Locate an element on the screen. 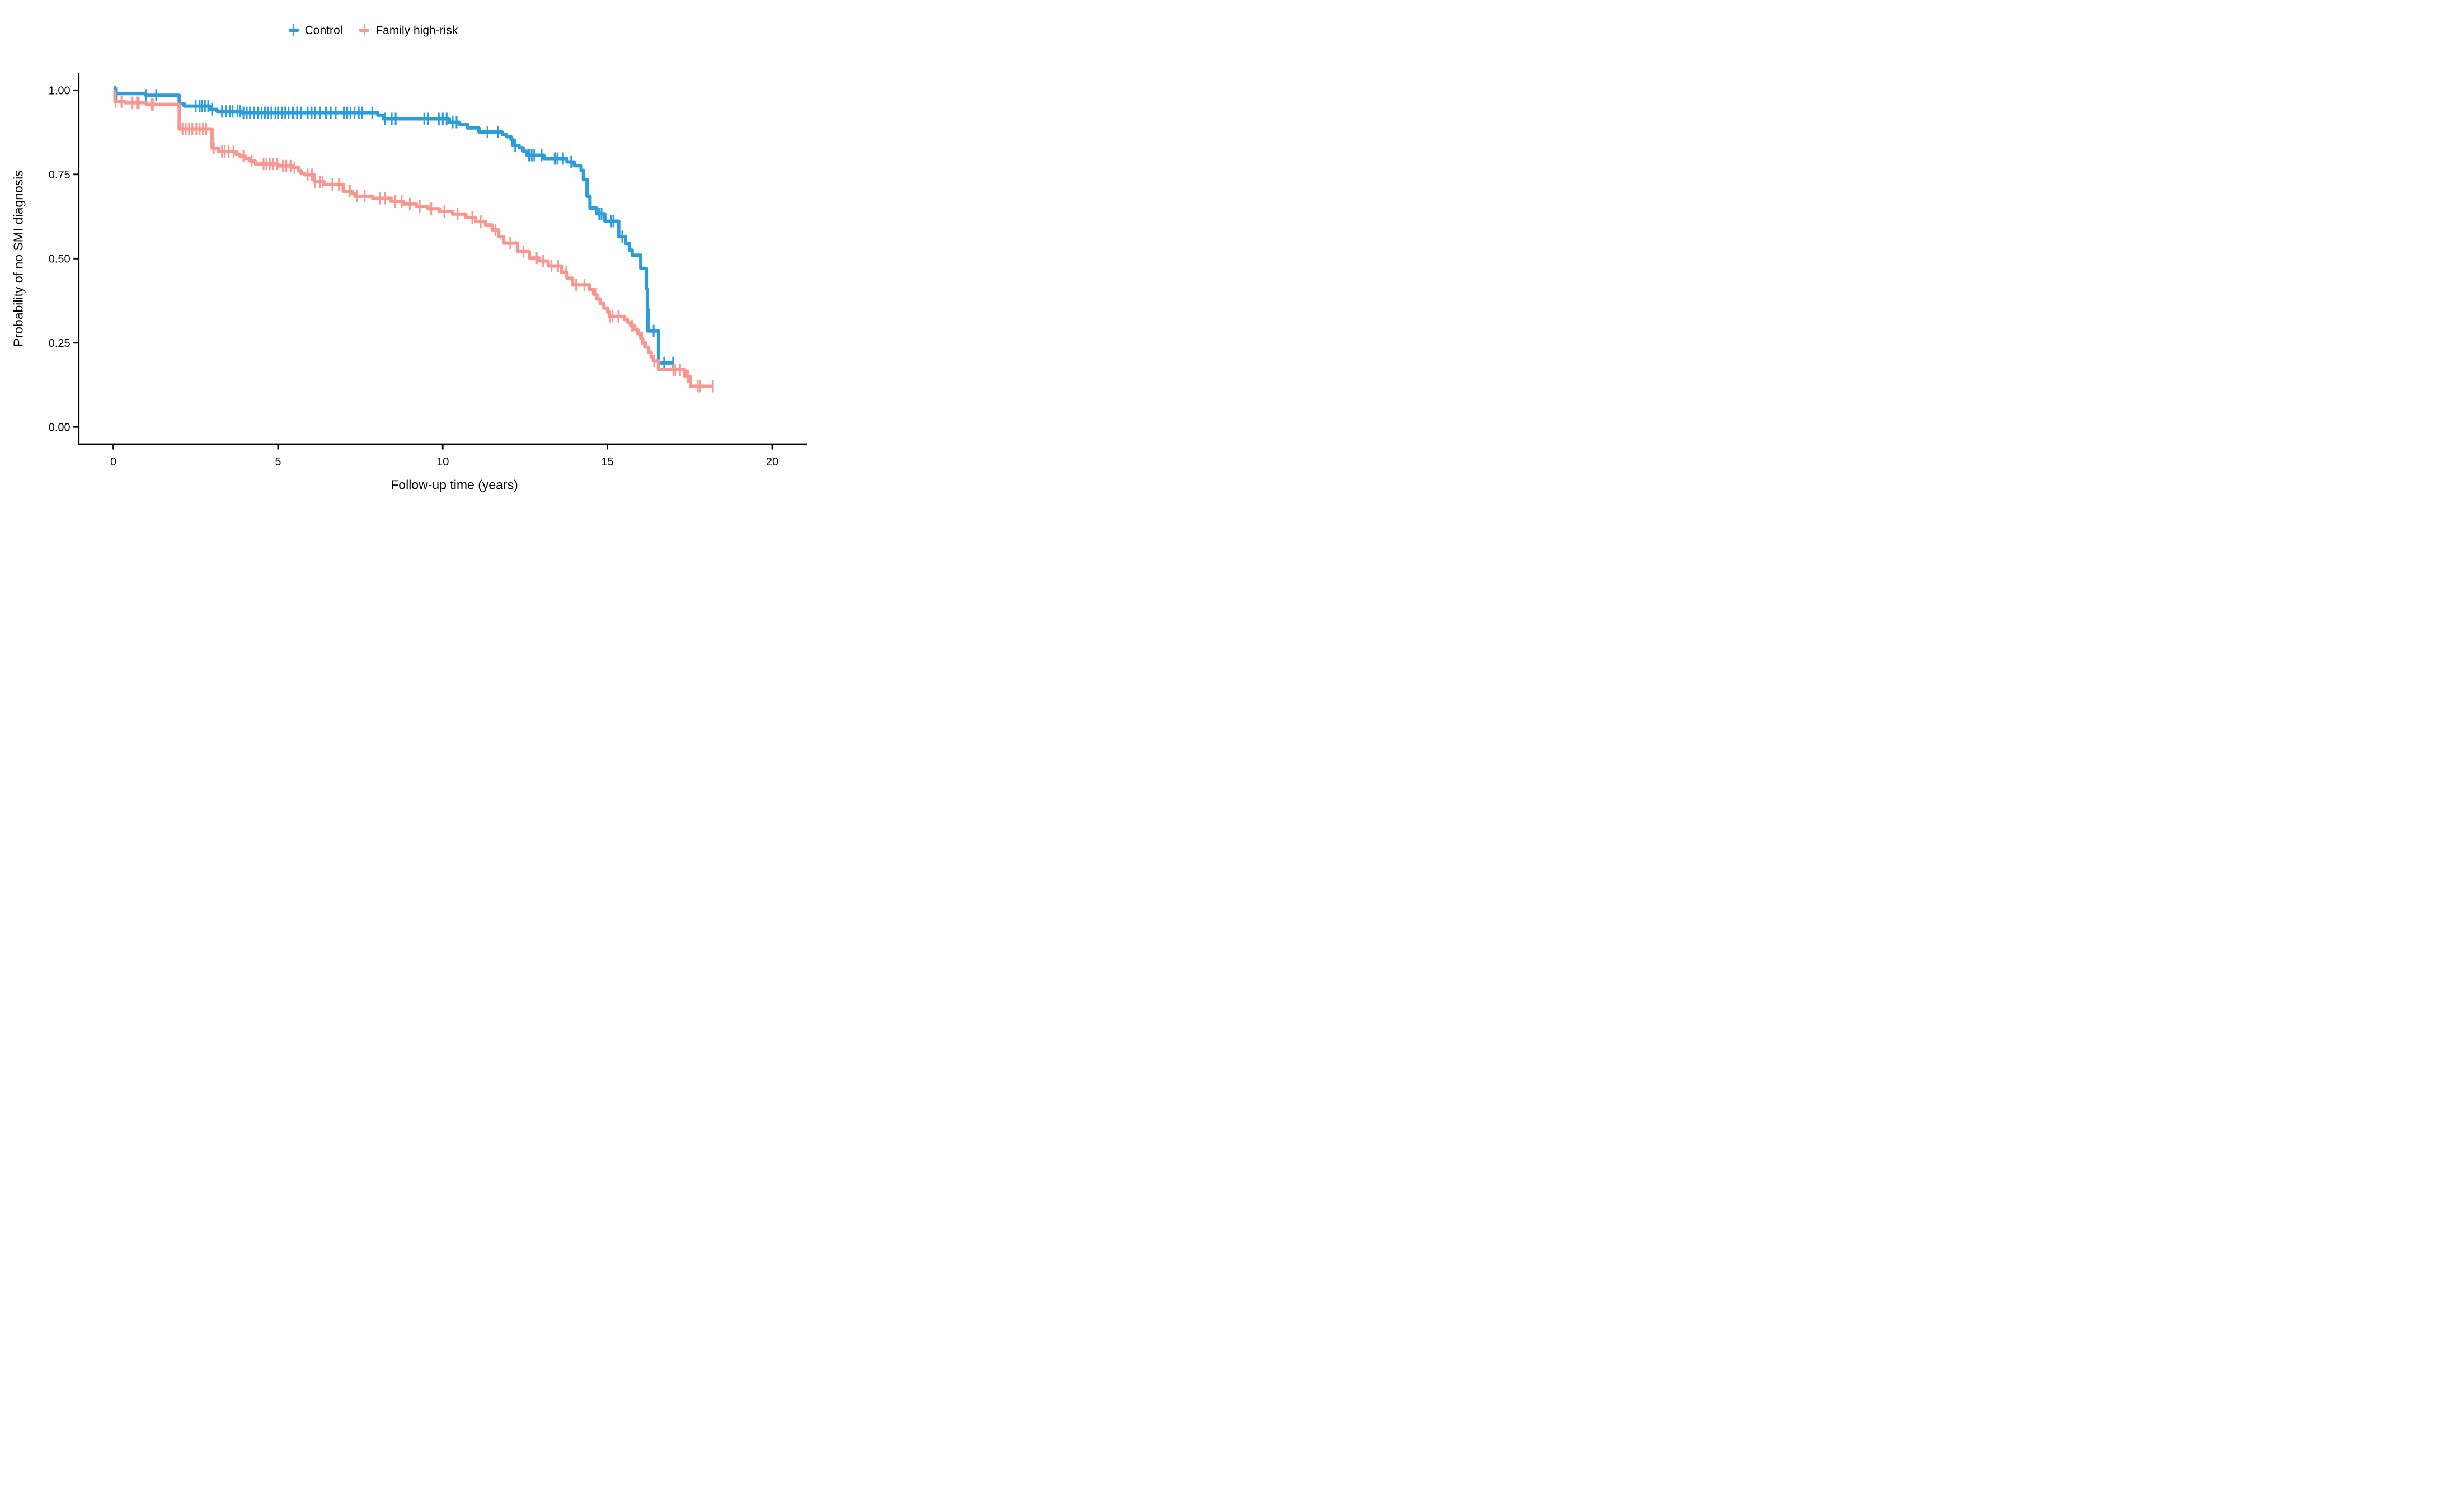 Image resolution: width=2448 pixels, height=1512 pixels. km-plot: 0 5 10 15 20 1.00 0.75 0.50 0.25 0.00 is located at coordinates (428, 270).